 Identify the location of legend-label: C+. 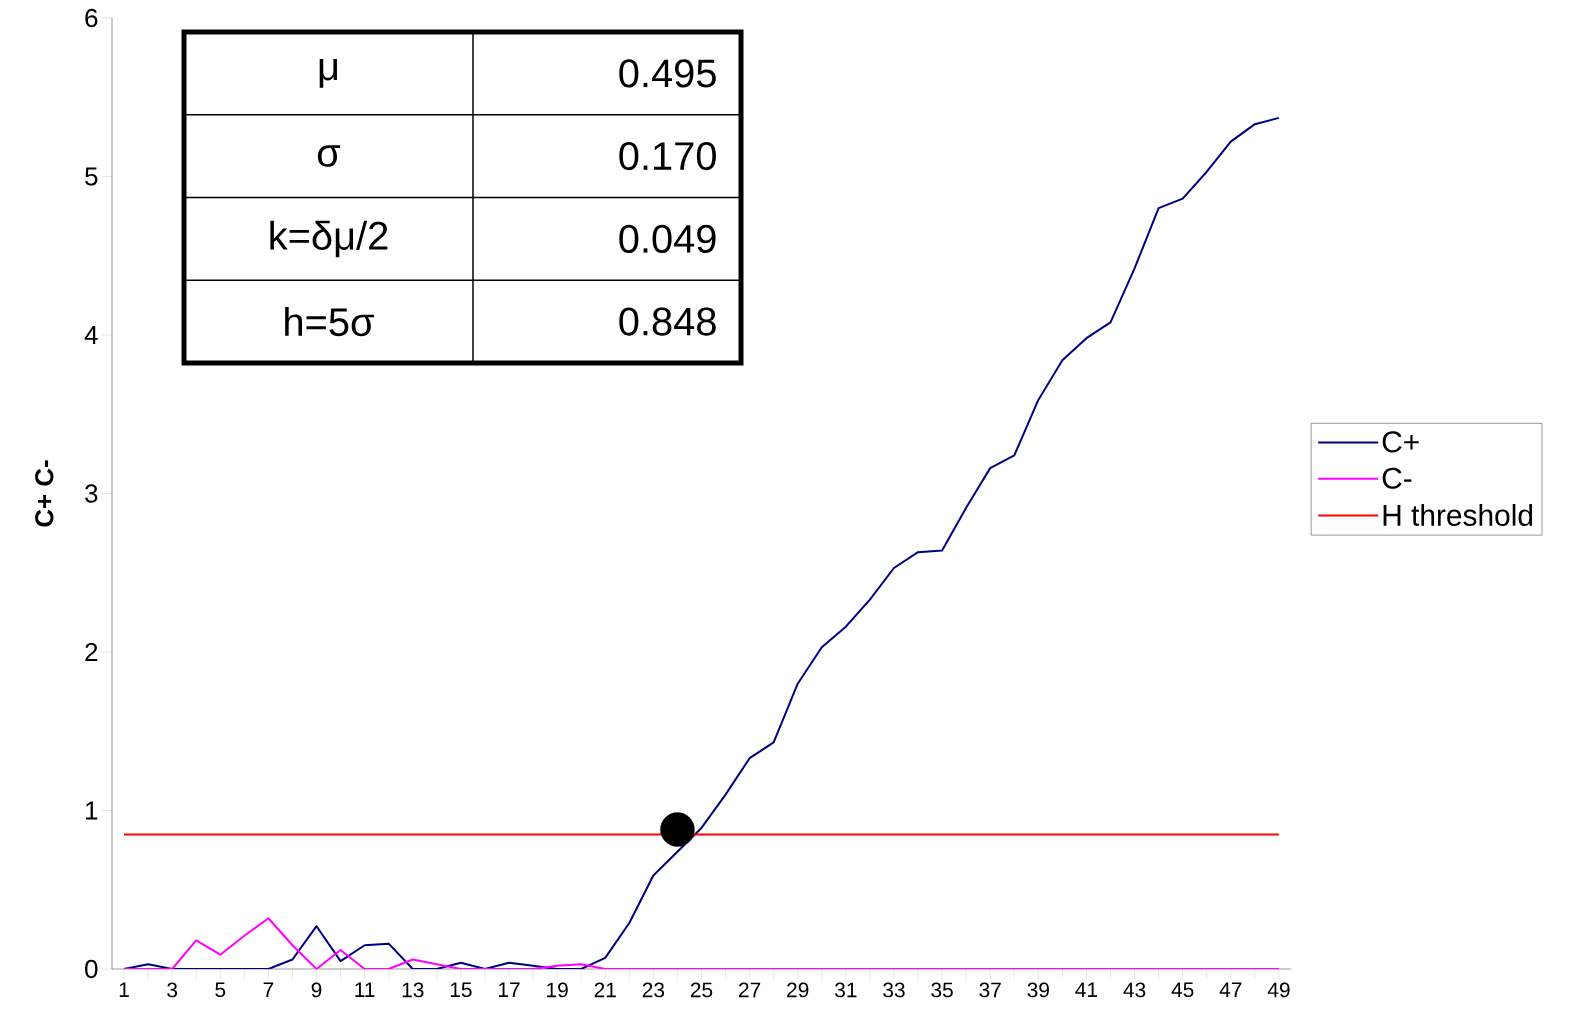
(1400, 442).